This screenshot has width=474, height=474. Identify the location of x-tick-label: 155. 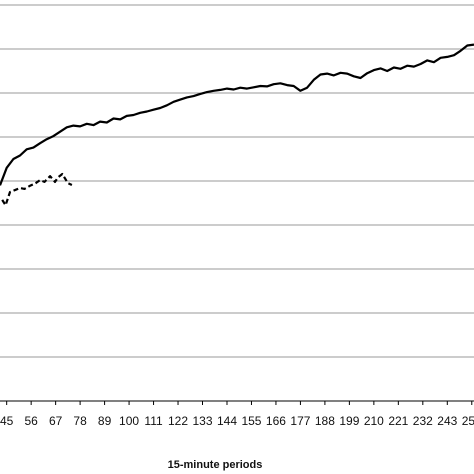
(251, 421).